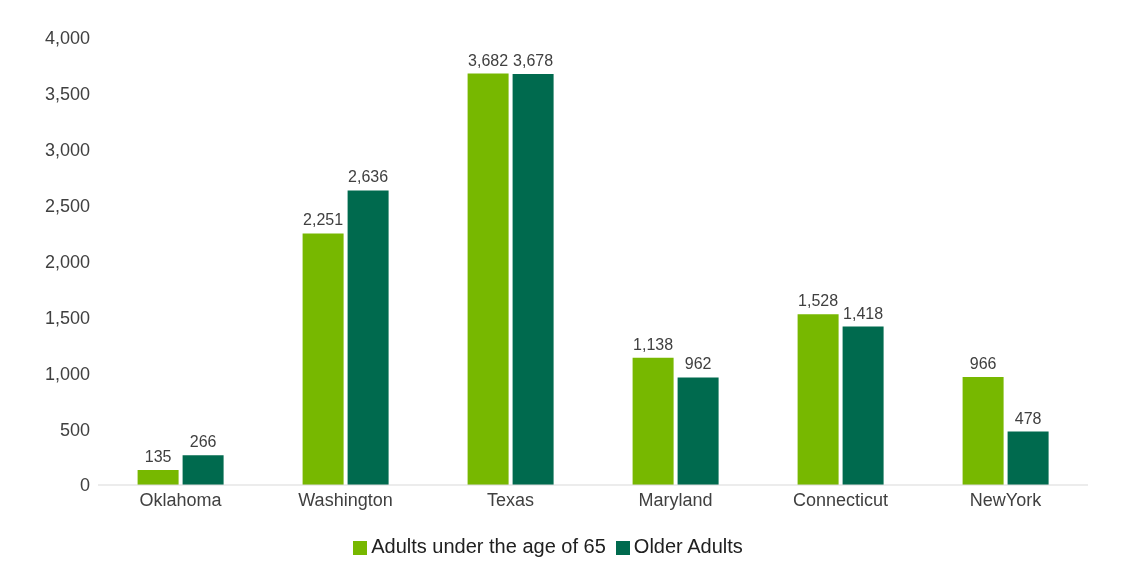 The width and height of the screenshot is (1138, 580). Describe the element at coordinates (863, 313) in the screenshot. I see `data-label: 1,418` at that location.